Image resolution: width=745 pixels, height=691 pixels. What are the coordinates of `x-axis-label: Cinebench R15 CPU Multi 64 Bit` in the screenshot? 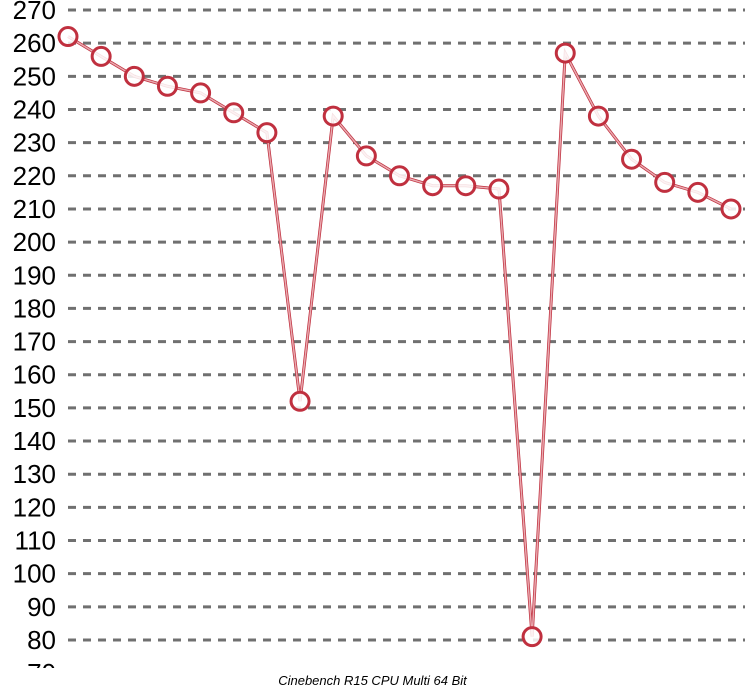 It's located at (372, 680).